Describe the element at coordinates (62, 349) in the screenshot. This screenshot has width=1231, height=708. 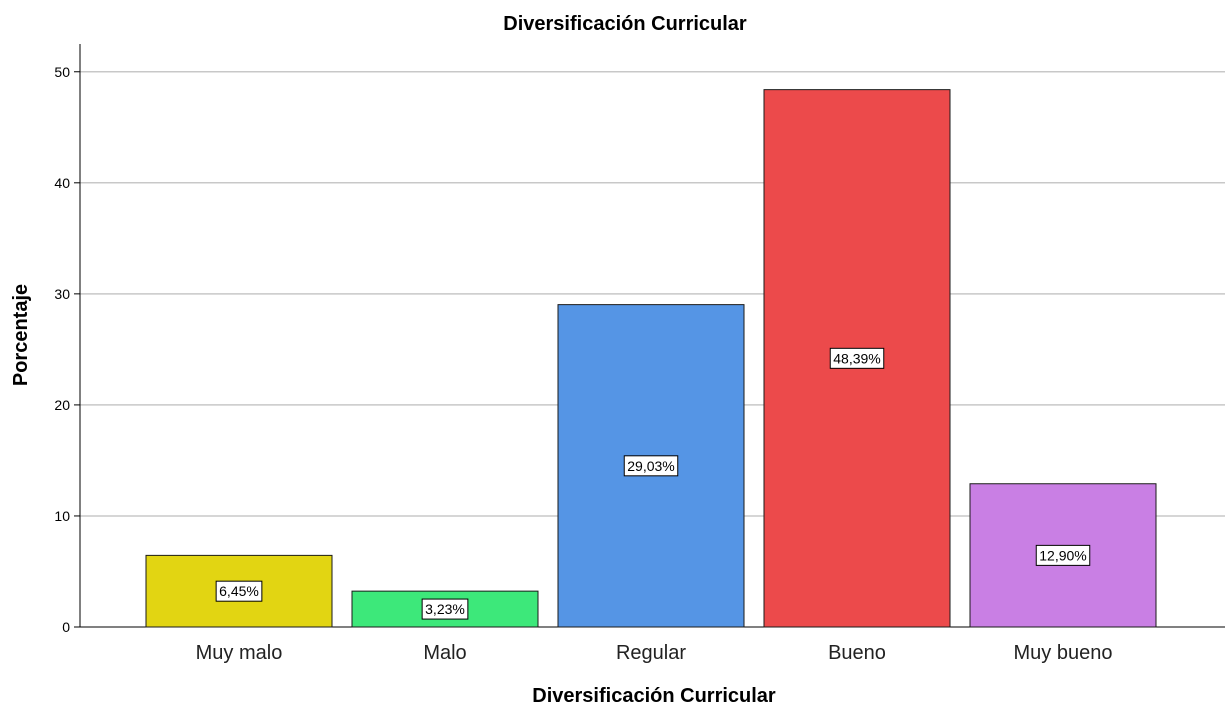
I see `y-tick-labels: 0 10 20 30 40 50` at that location.